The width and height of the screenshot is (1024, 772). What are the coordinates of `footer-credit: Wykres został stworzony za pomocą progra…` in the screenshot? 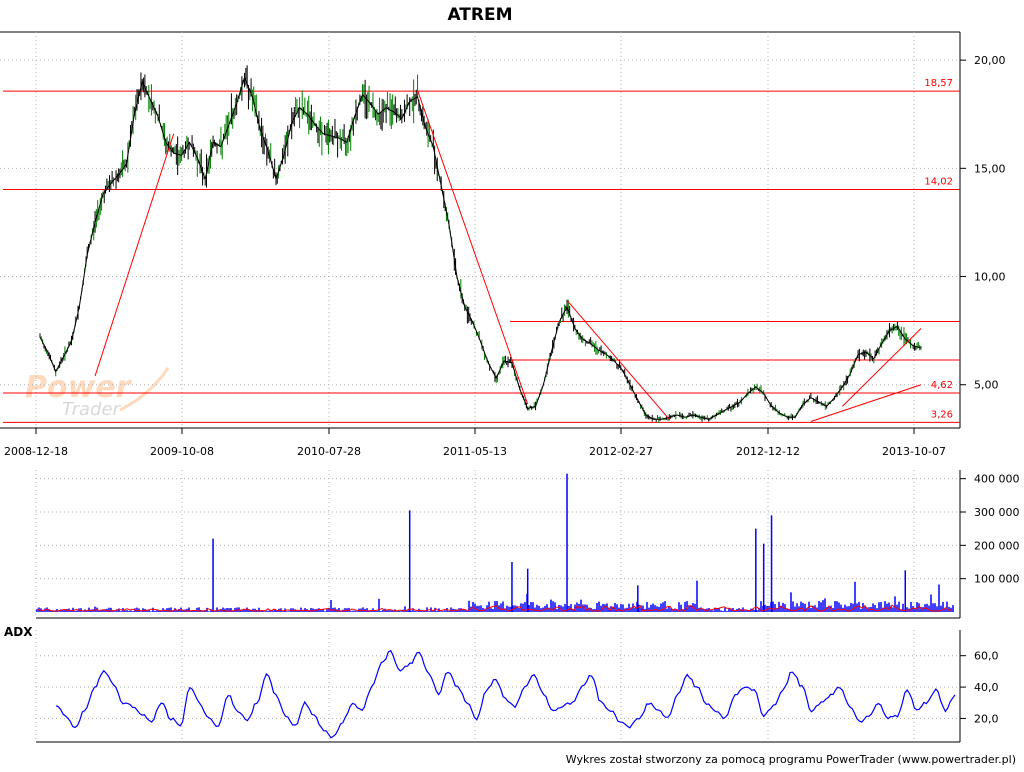 It's located at (791, 759).